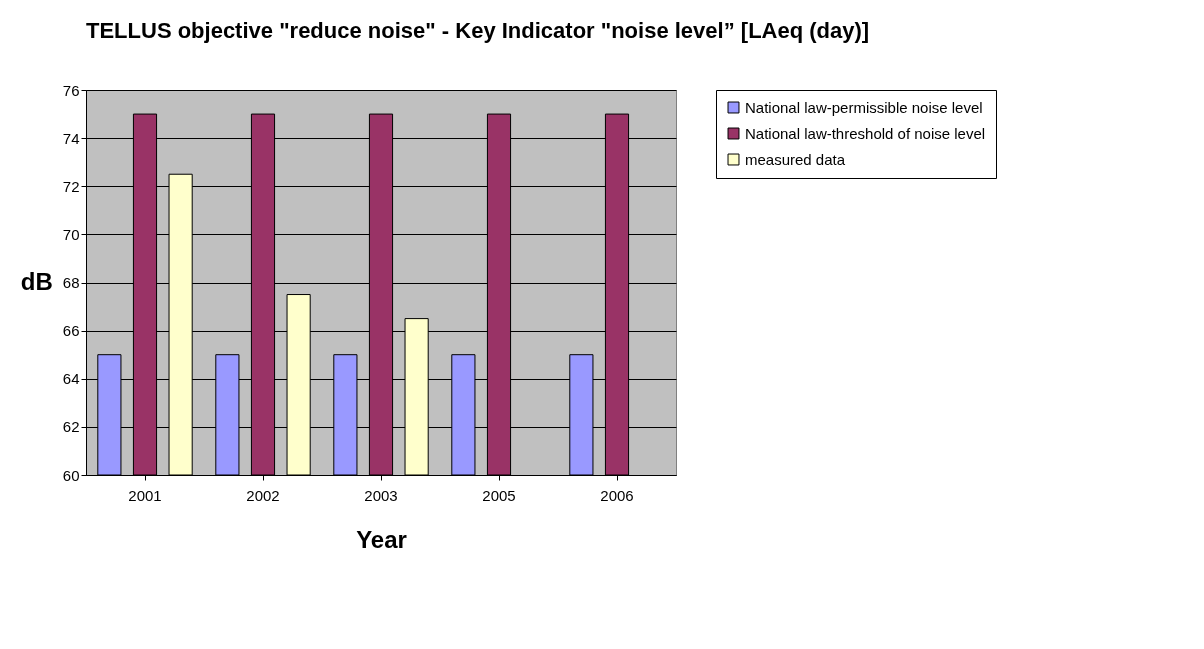  Describe the element at coordinates (864, 107) in the screenshot. I see `legend-label: National law-permissible noise level` at that location.